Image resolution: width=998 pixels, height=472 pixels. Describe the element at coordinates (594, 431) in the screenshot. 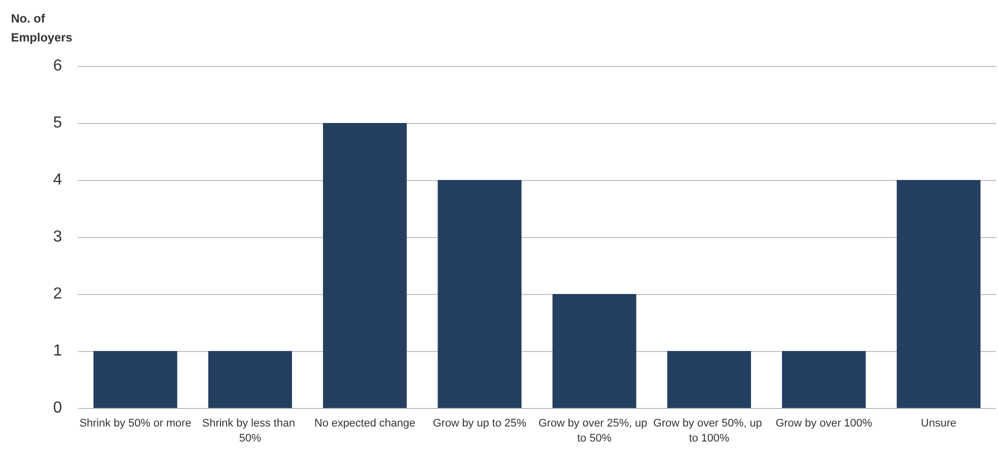

I see `x-tick-label: Grow by over 25%, up to 50%` at that location.